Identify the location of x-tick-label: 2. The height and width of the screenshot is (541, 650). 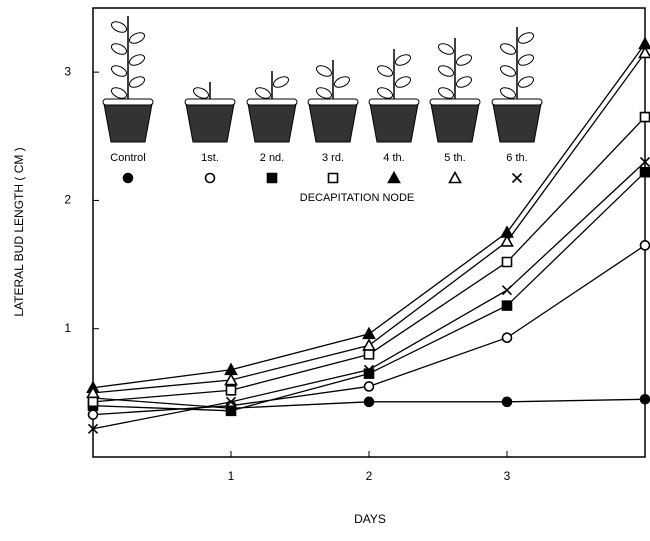
(369, 476).